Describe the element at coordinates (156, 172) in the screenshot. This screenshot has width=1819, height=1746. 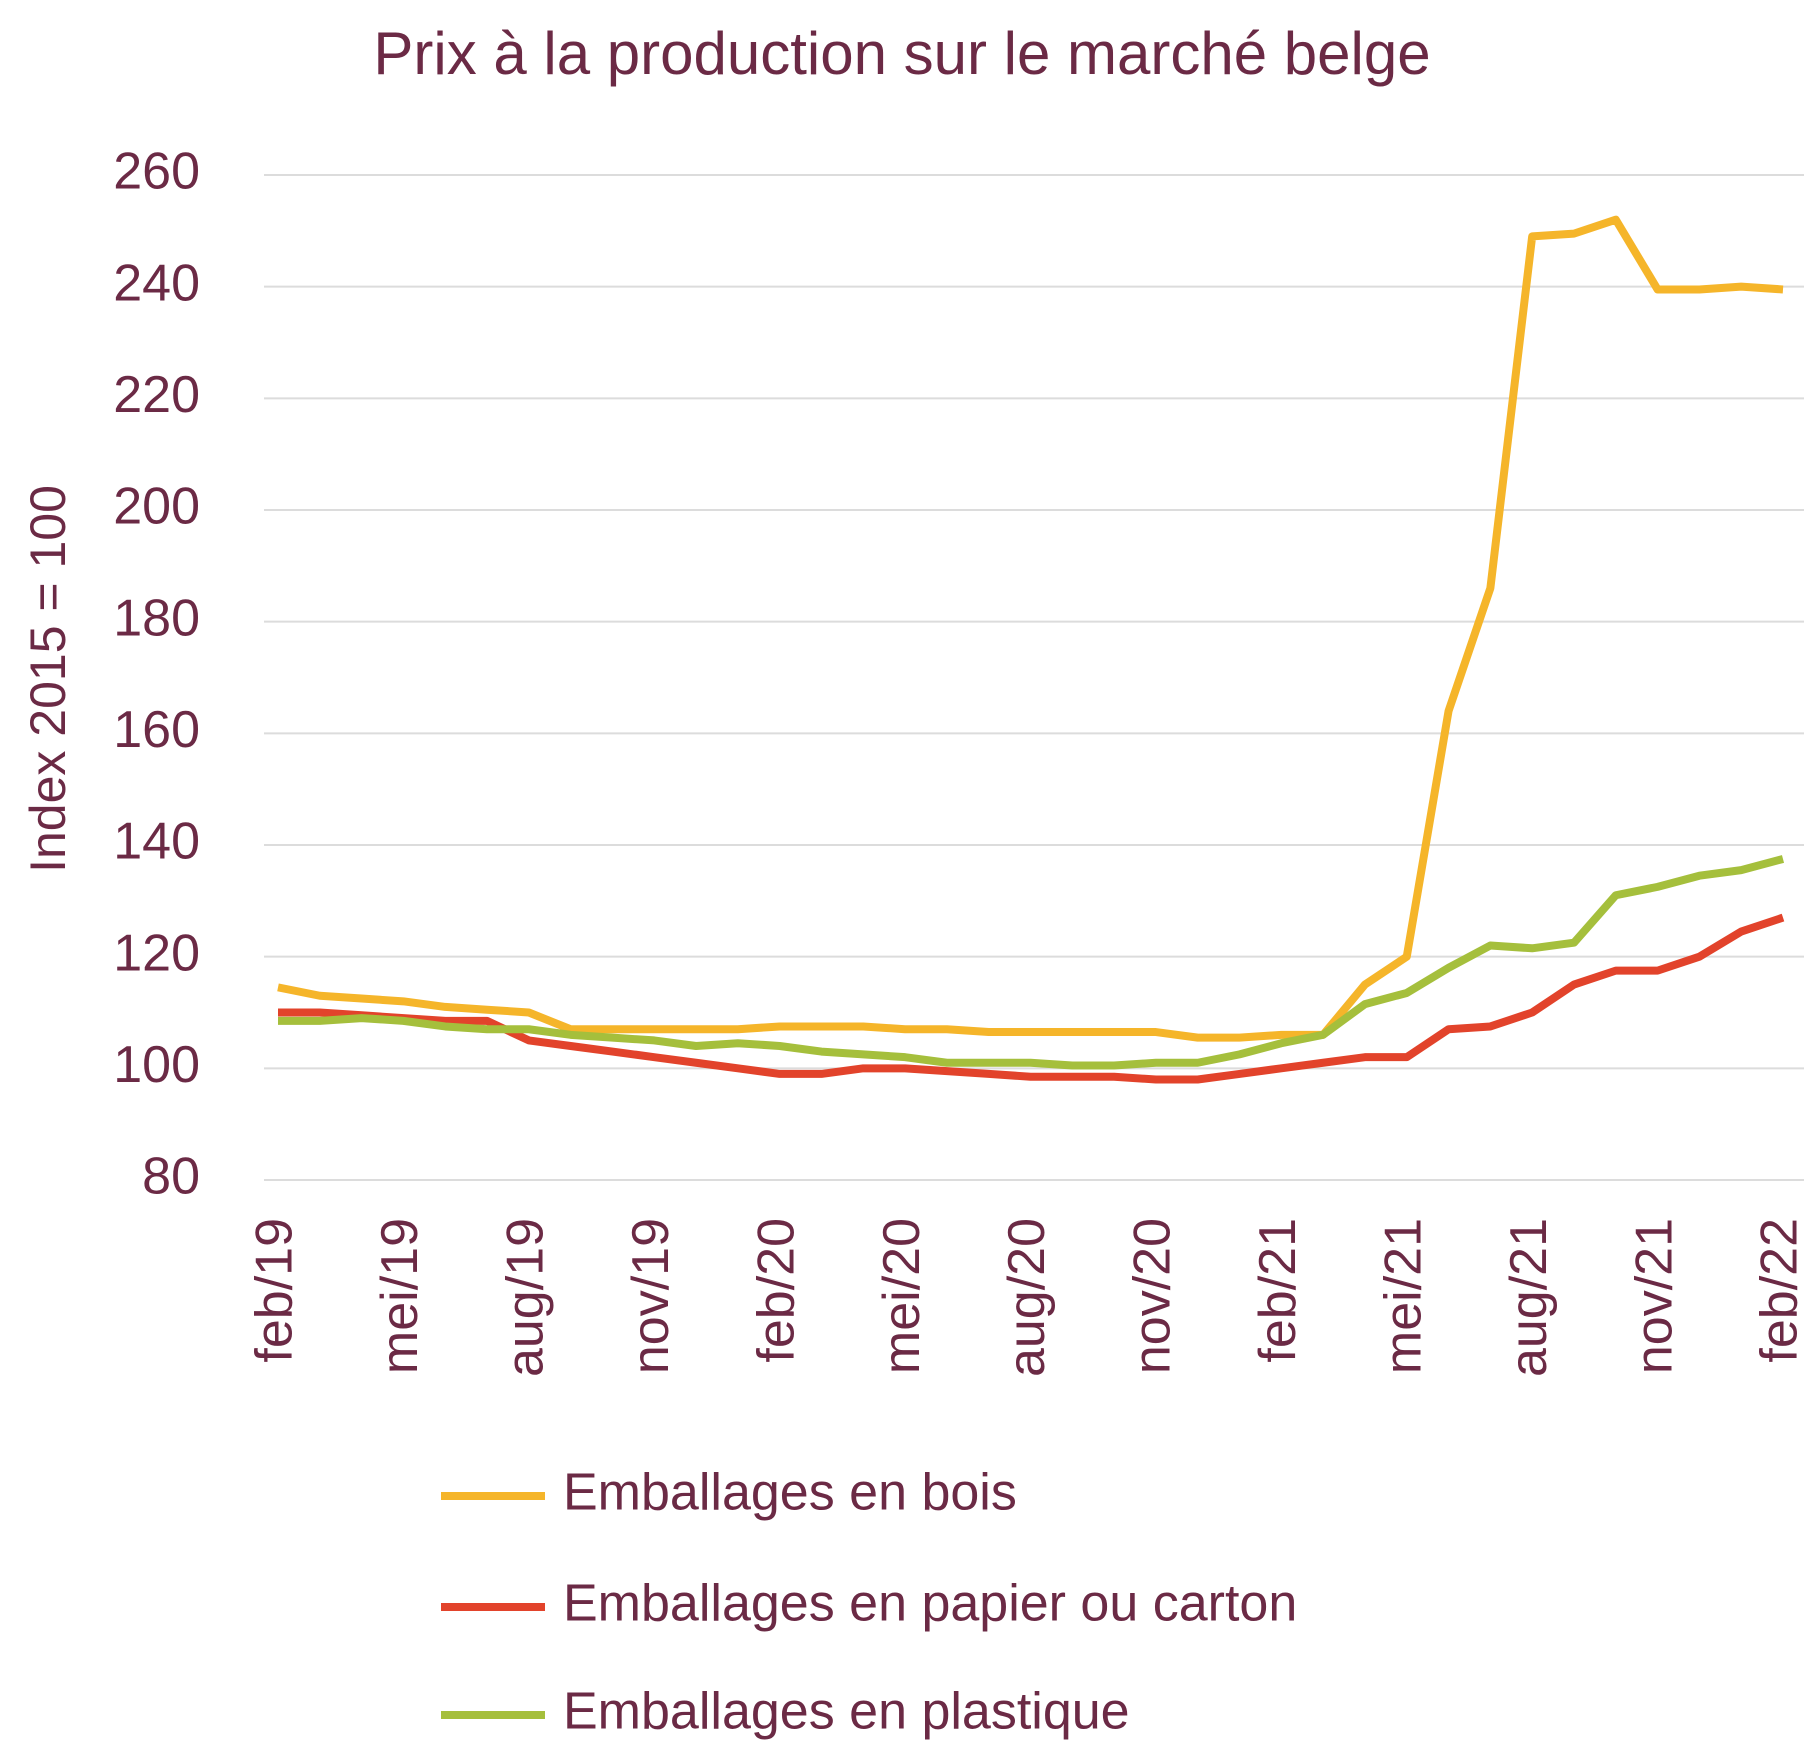
I see `y-tick-label: 260` at that location.